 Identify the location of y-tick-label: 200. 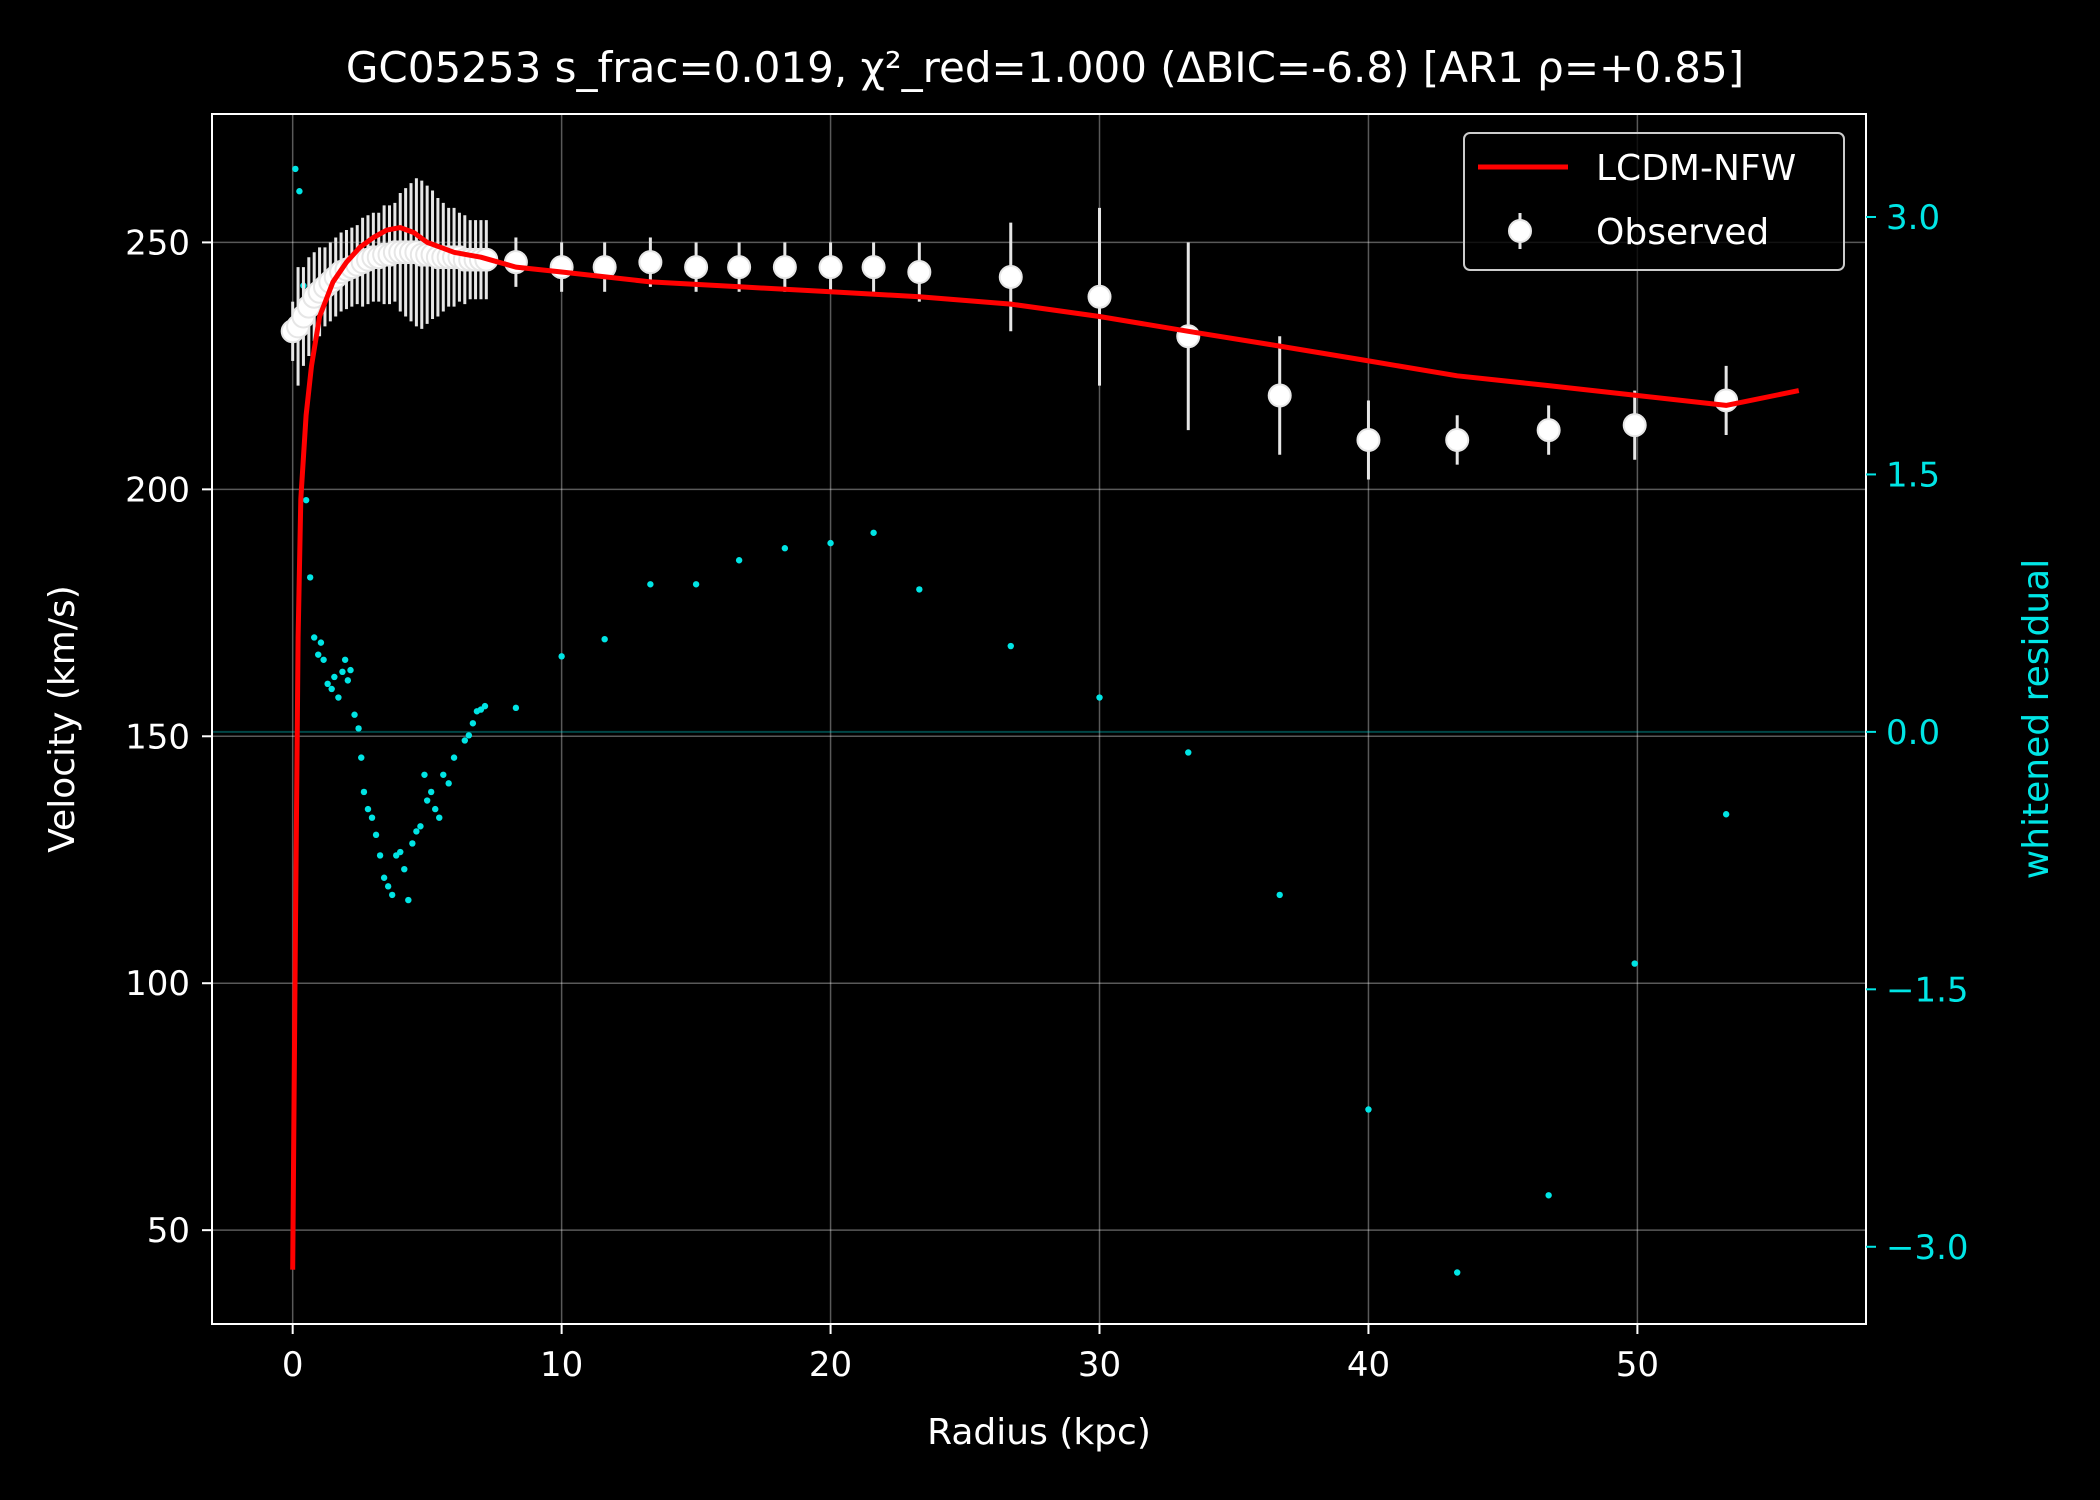
(157, 490).